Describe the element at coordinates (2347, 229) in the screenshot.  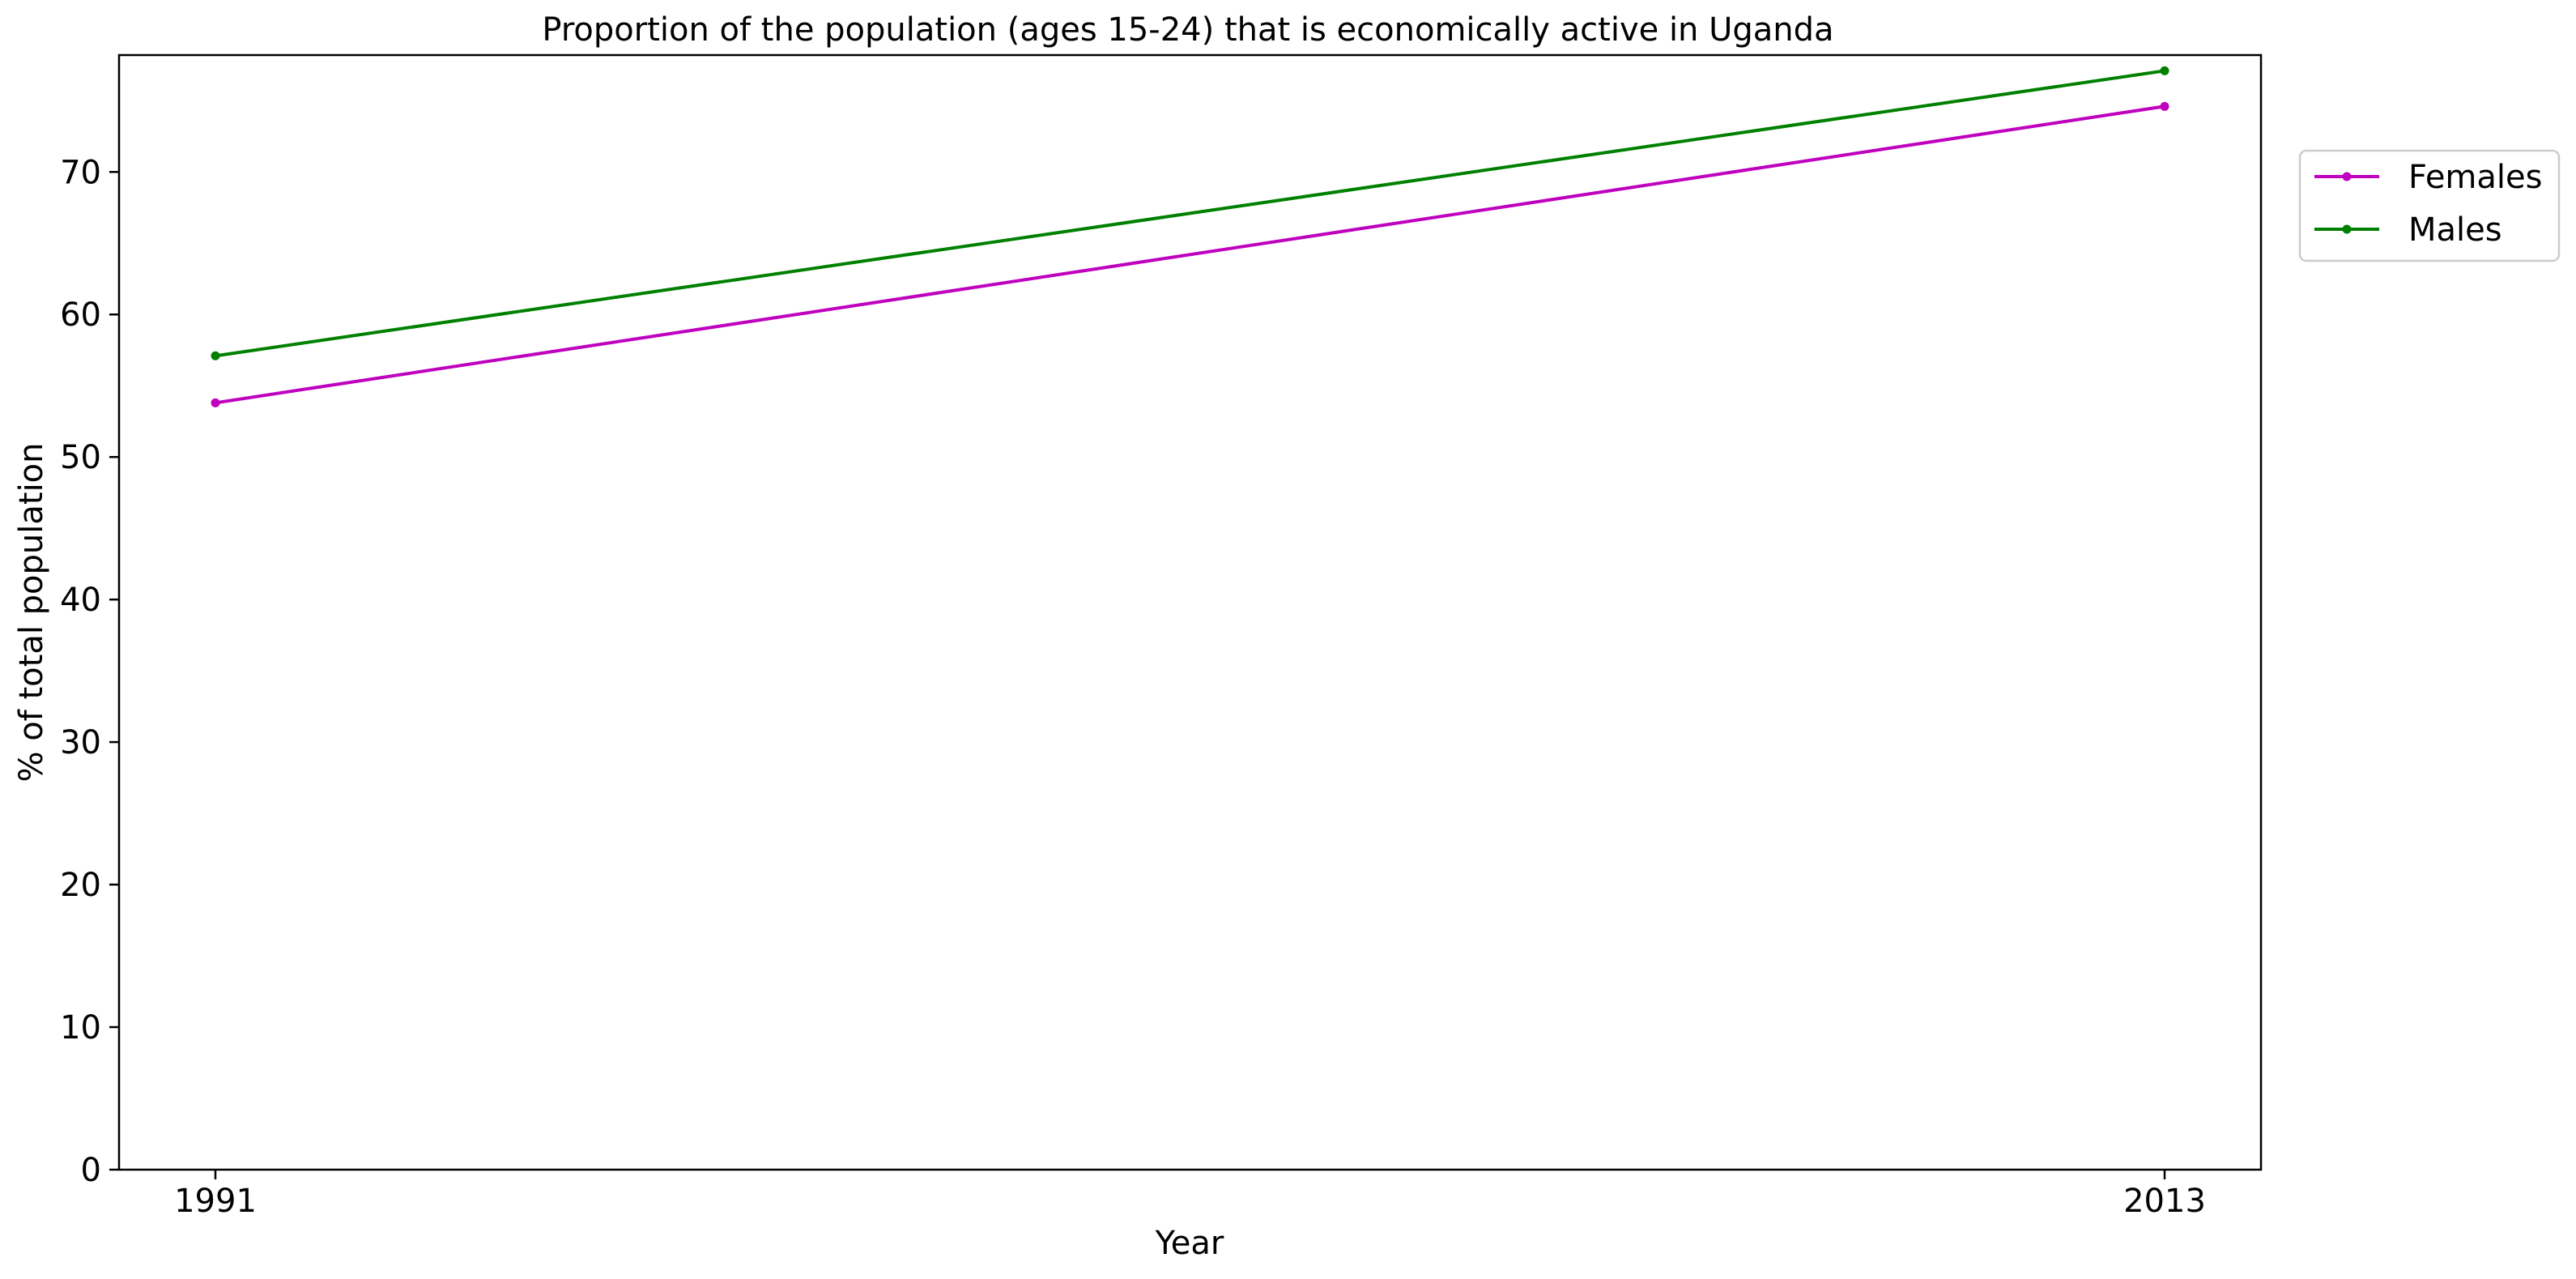
I see `legend-swatch-marker-males` at that location.